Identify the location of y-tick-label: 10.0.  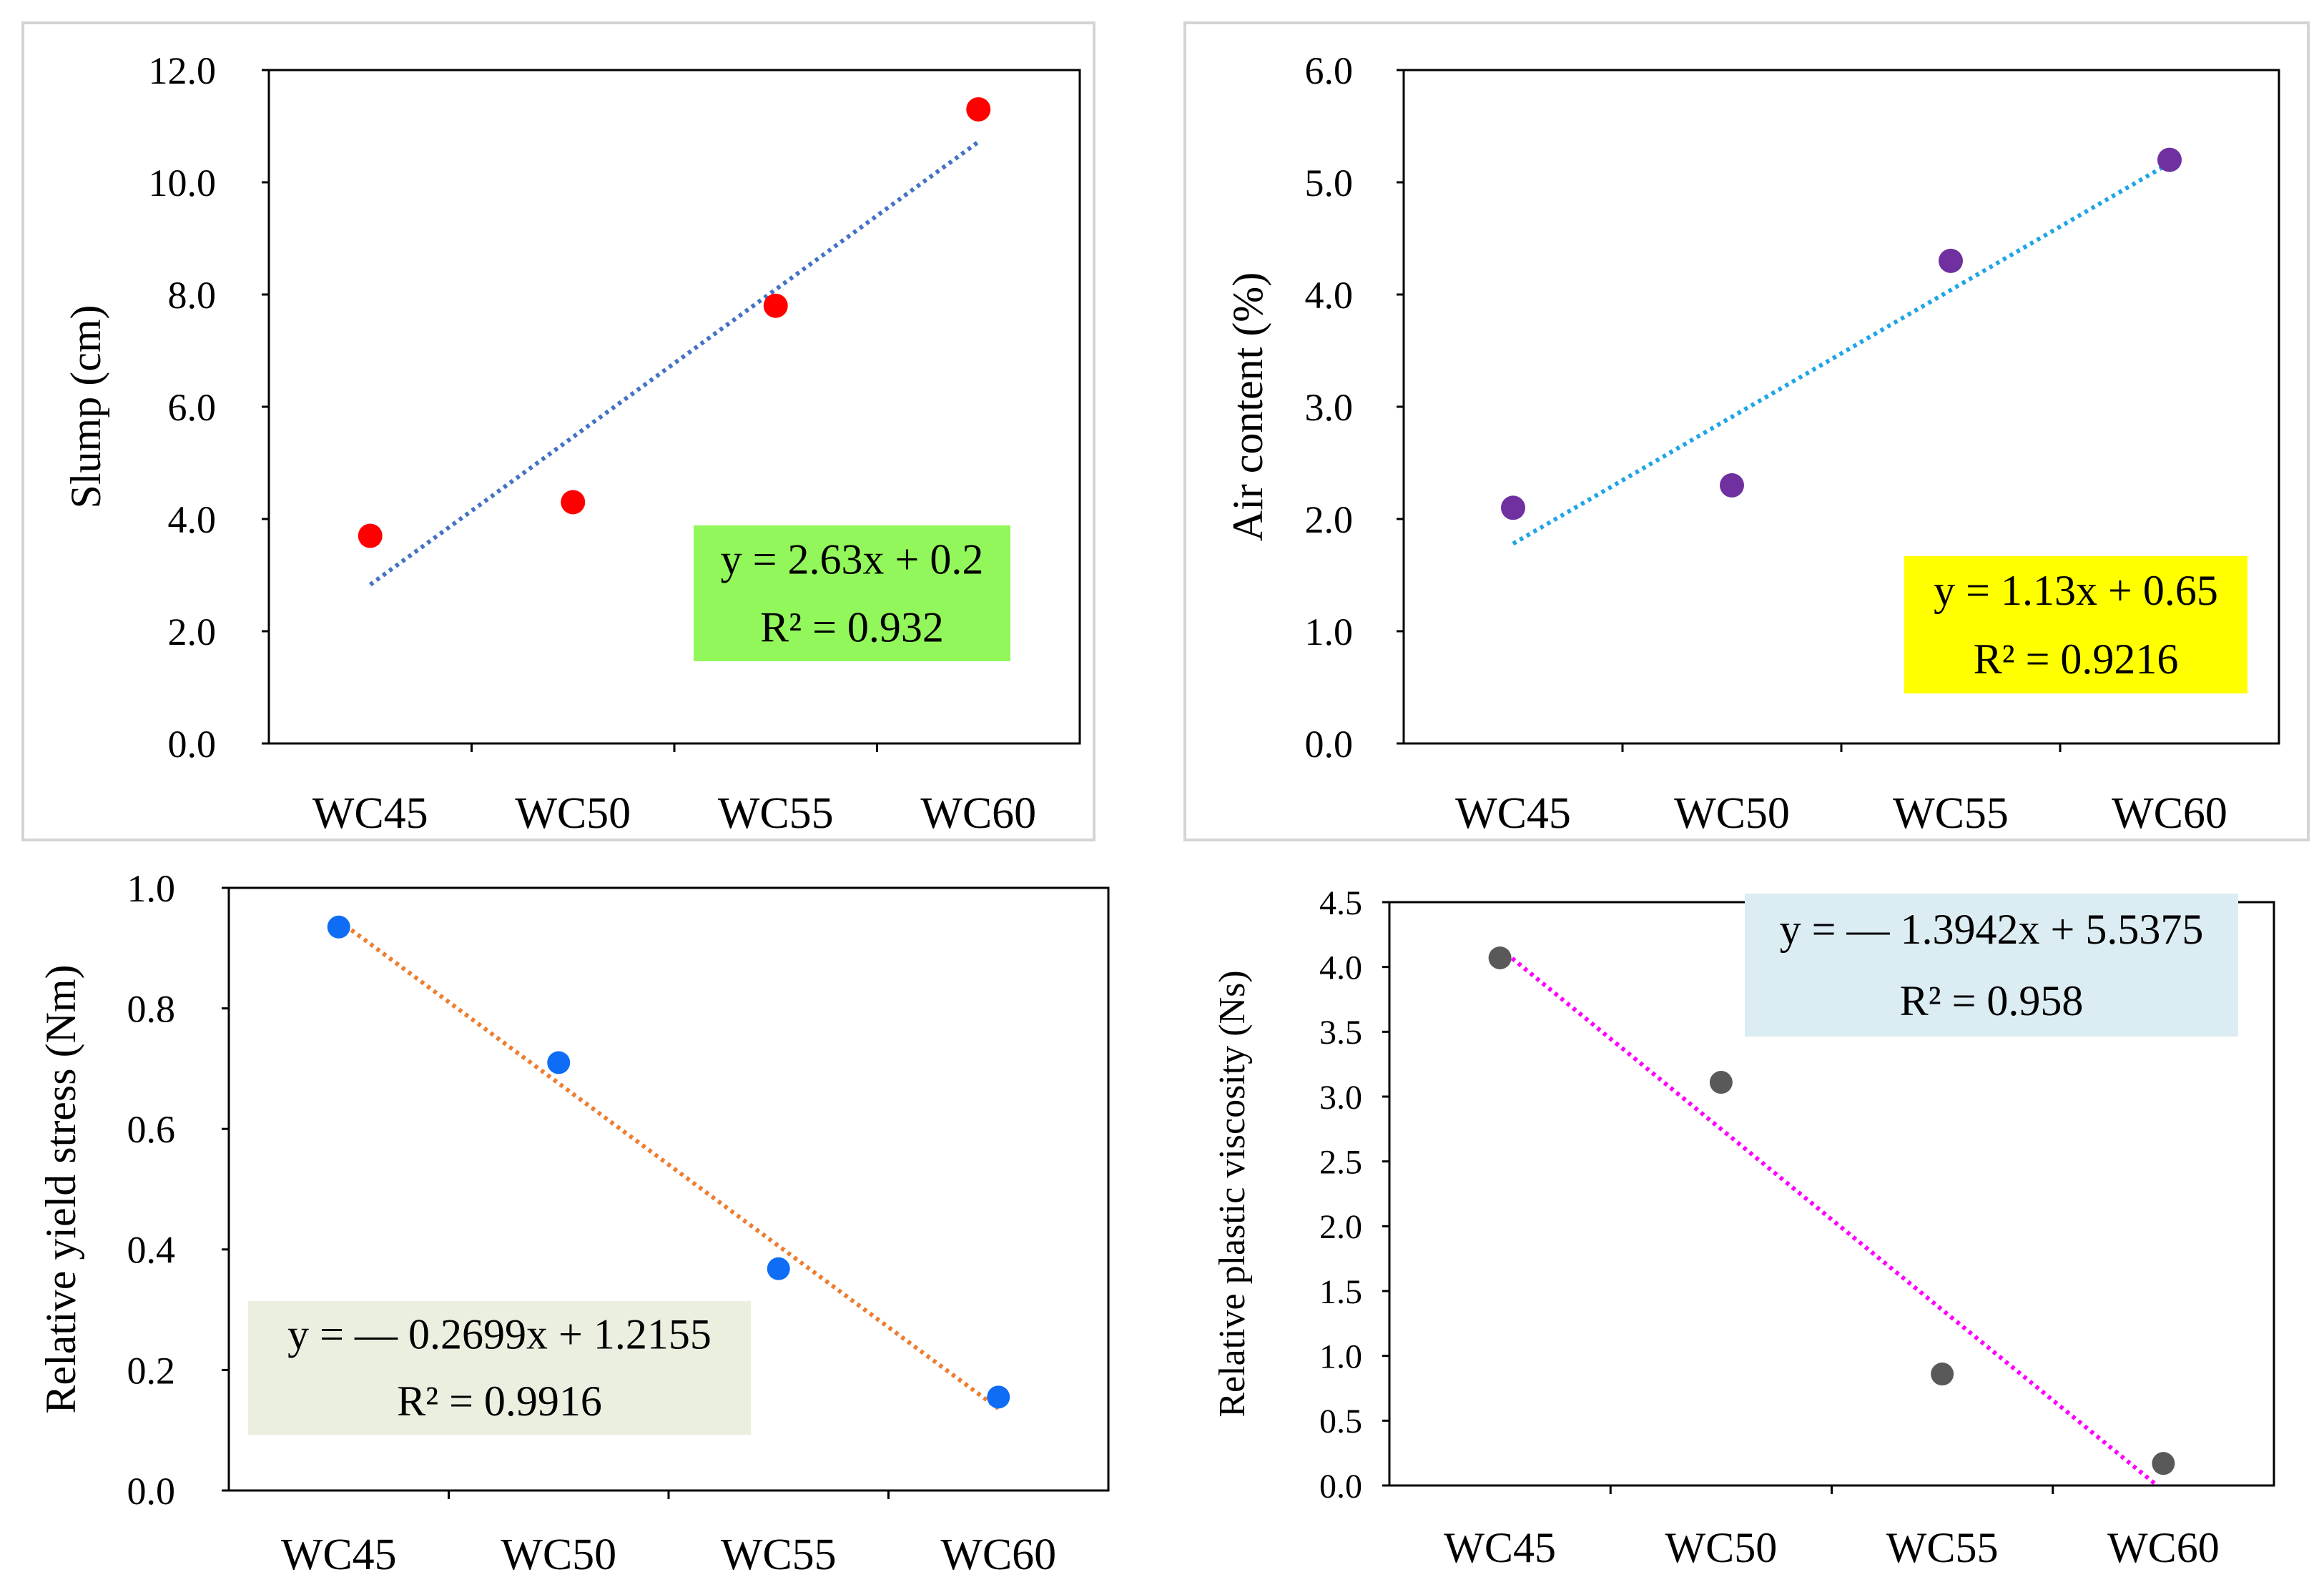
(183, 183).